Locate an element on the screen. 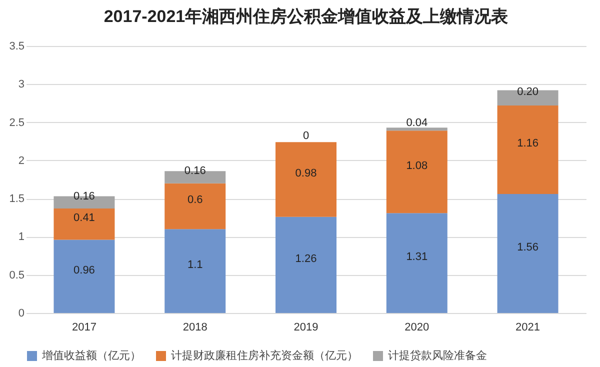 This screenshot has width=600, height=367. x-tick-label: 2017 is located at coordinates (84, 328).